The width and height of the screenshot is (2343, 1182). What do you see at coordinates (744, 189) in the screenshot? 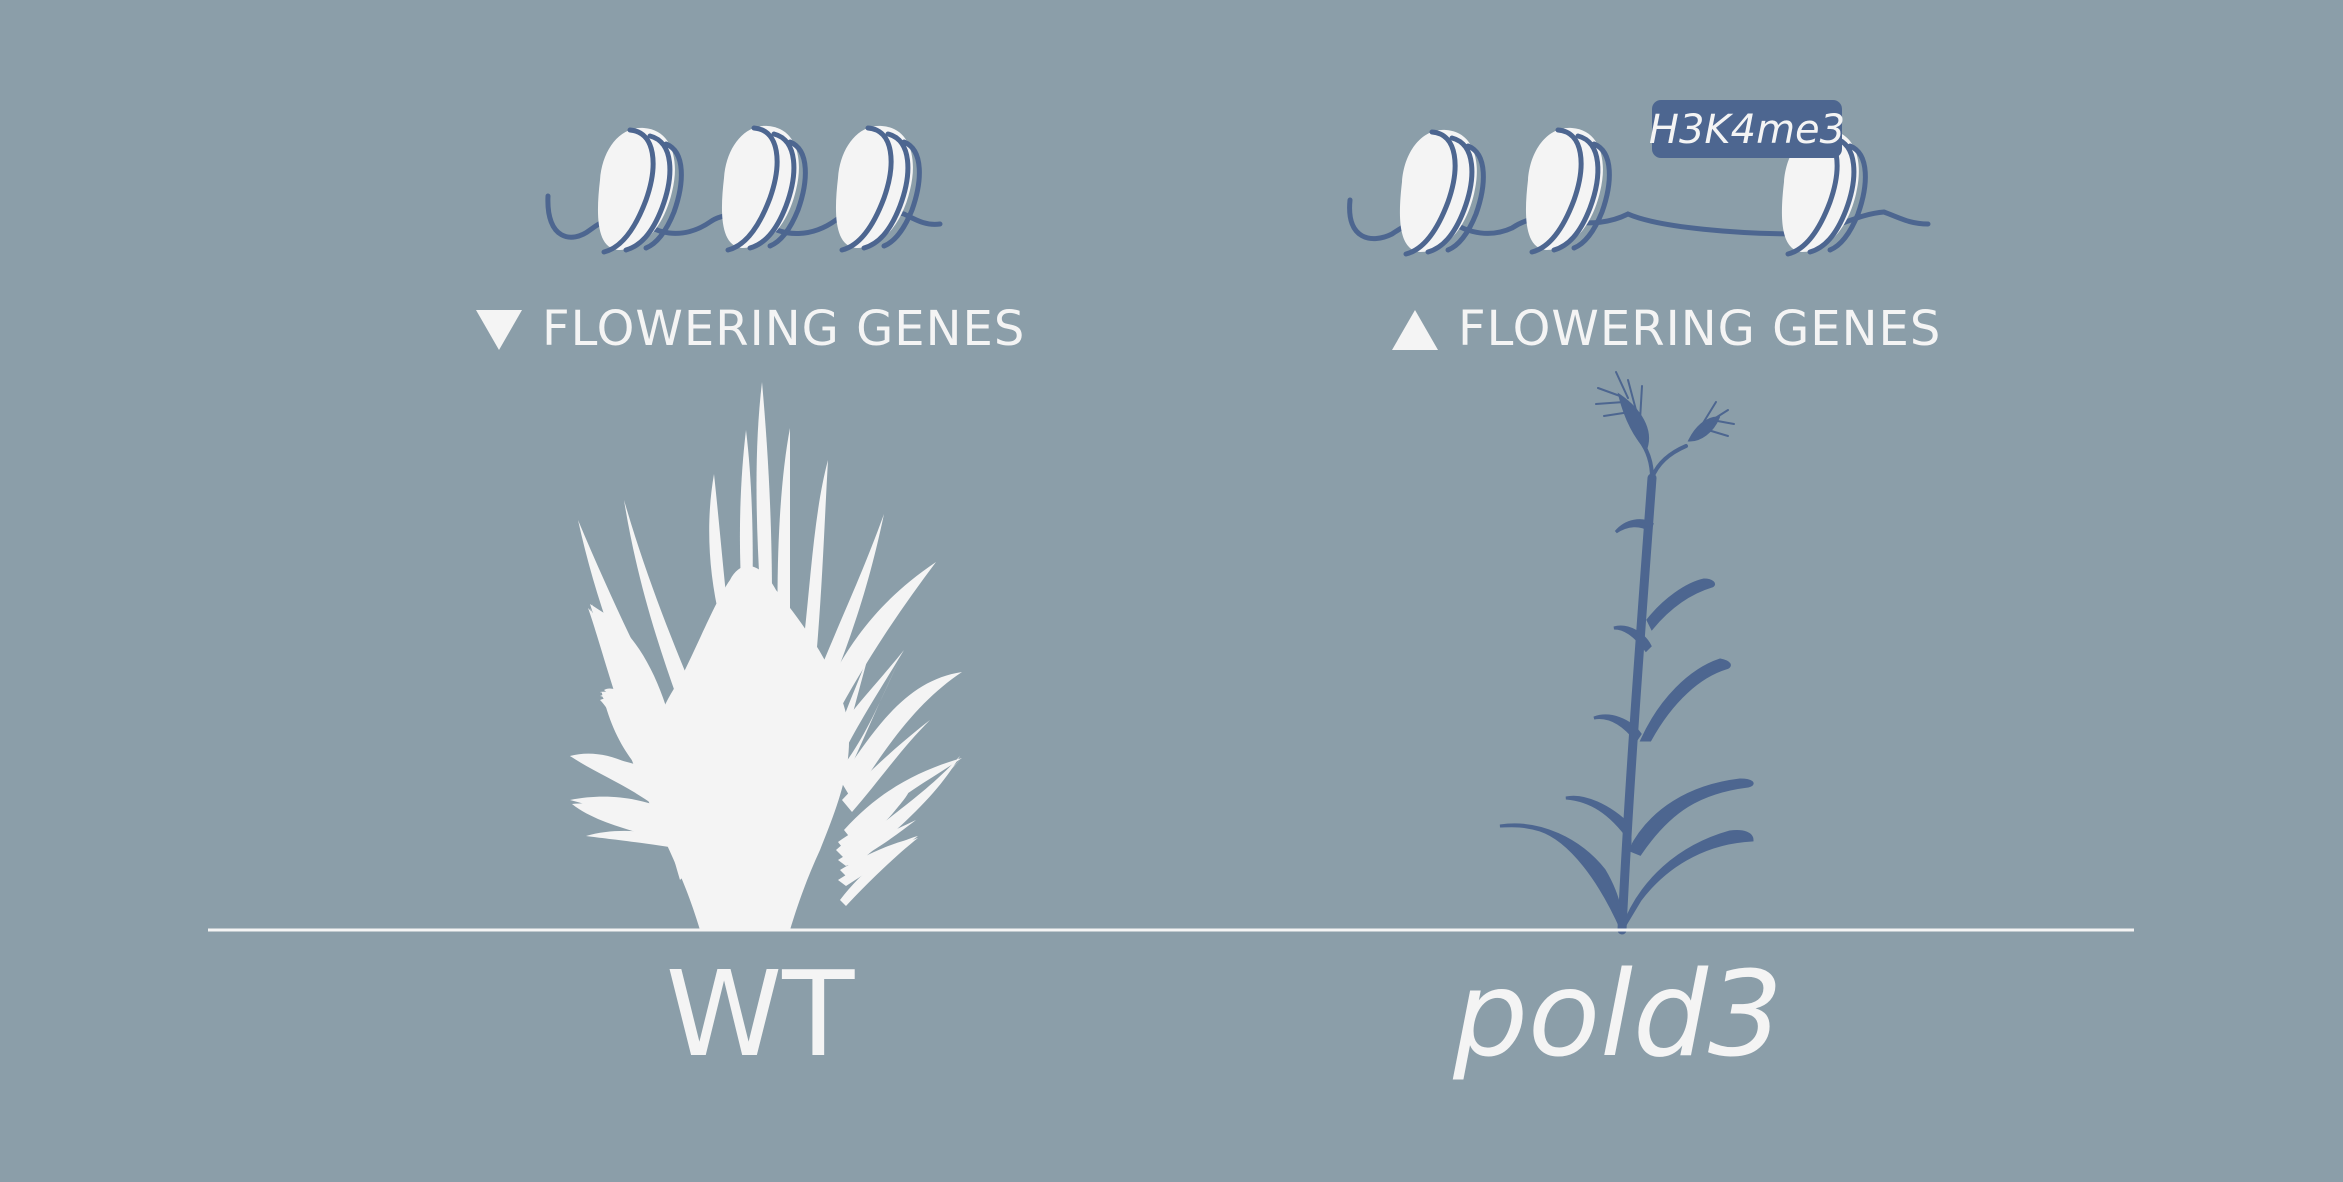
I see `wt-chromatin` at bounding box center [744, 189].